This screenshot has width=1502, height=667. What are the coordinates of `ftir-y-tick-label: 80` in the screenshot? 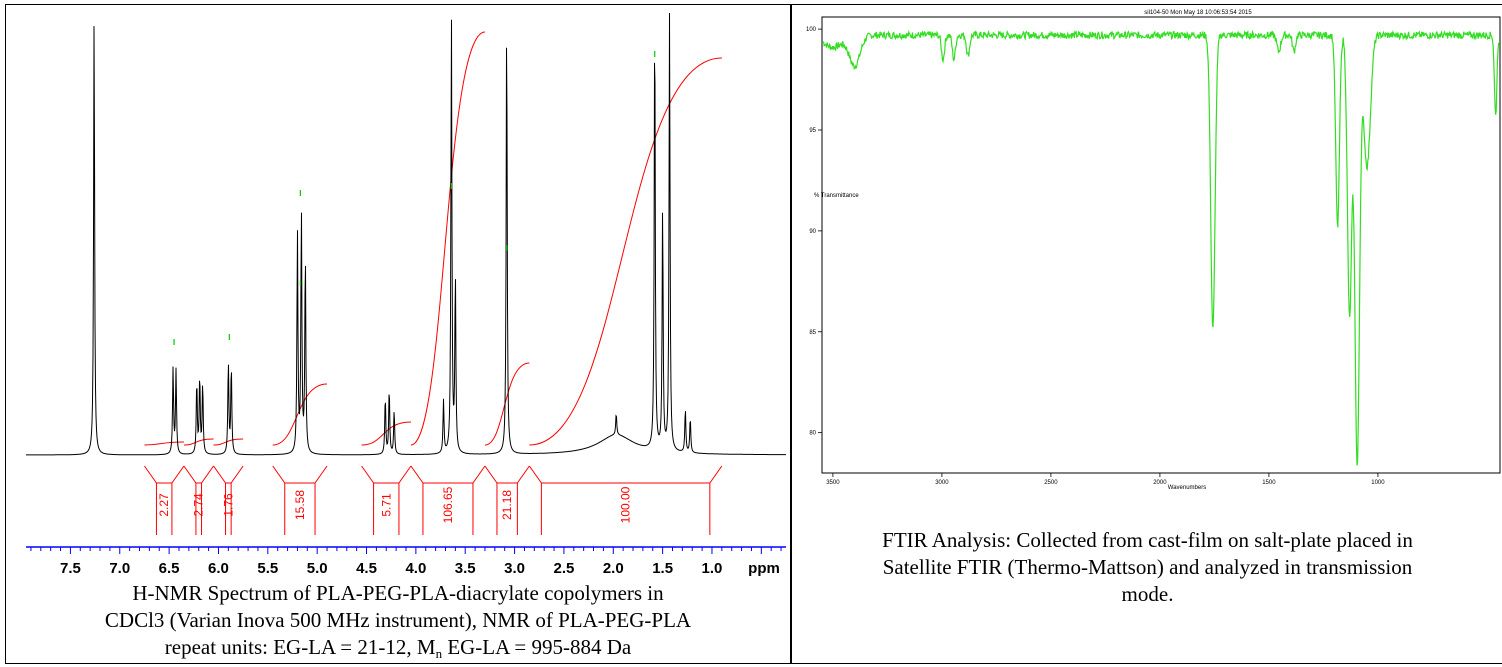 It's located at (812, 434).